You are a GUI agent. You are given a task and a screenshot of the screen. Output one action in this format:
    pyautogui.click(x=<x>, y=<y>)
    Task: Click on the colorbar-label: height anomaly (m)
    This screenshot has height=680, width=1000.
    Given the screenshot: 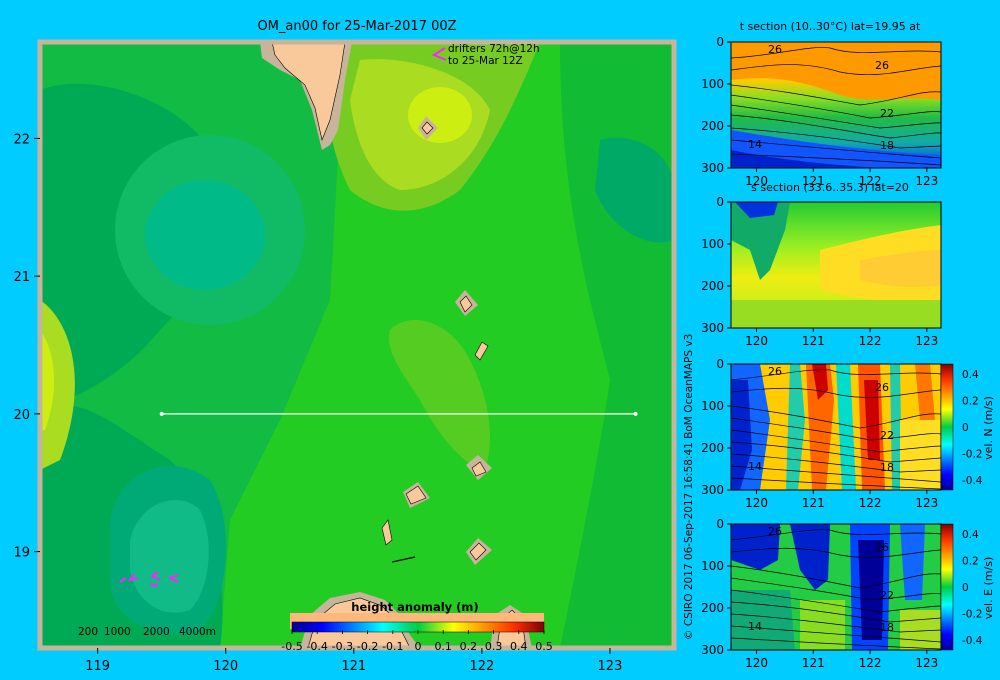 What is the action you would take?
    pyautogui.click(x=414, y=607)
    